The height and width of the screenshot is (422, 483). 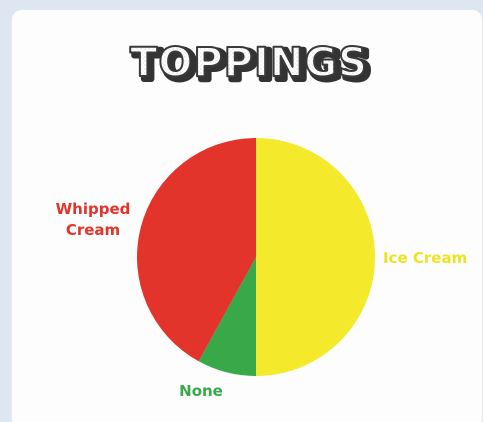 What do you see at coordinates (93, 230) in the screenshot?
I see `pie-label-line: Cream` at bounding box center [93, 230].